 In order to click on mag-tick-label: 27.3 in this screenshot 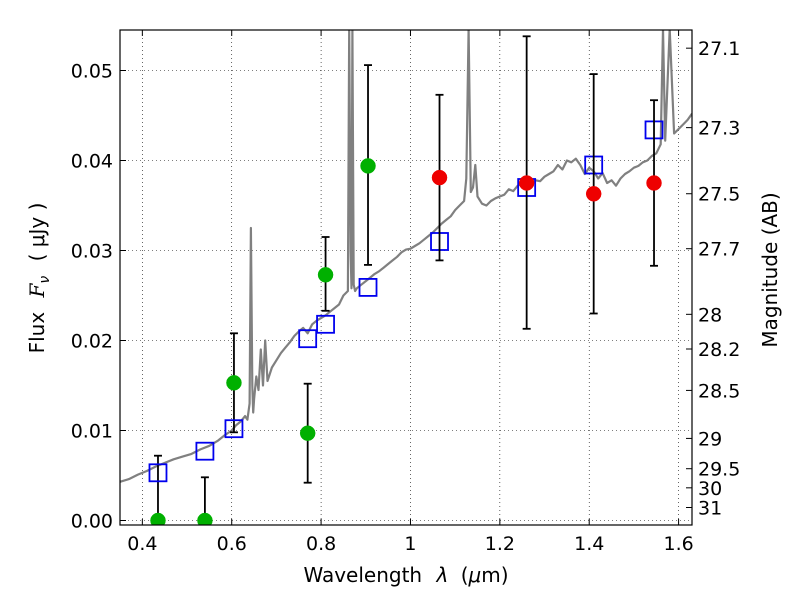, I will do `click(719, 129)`.